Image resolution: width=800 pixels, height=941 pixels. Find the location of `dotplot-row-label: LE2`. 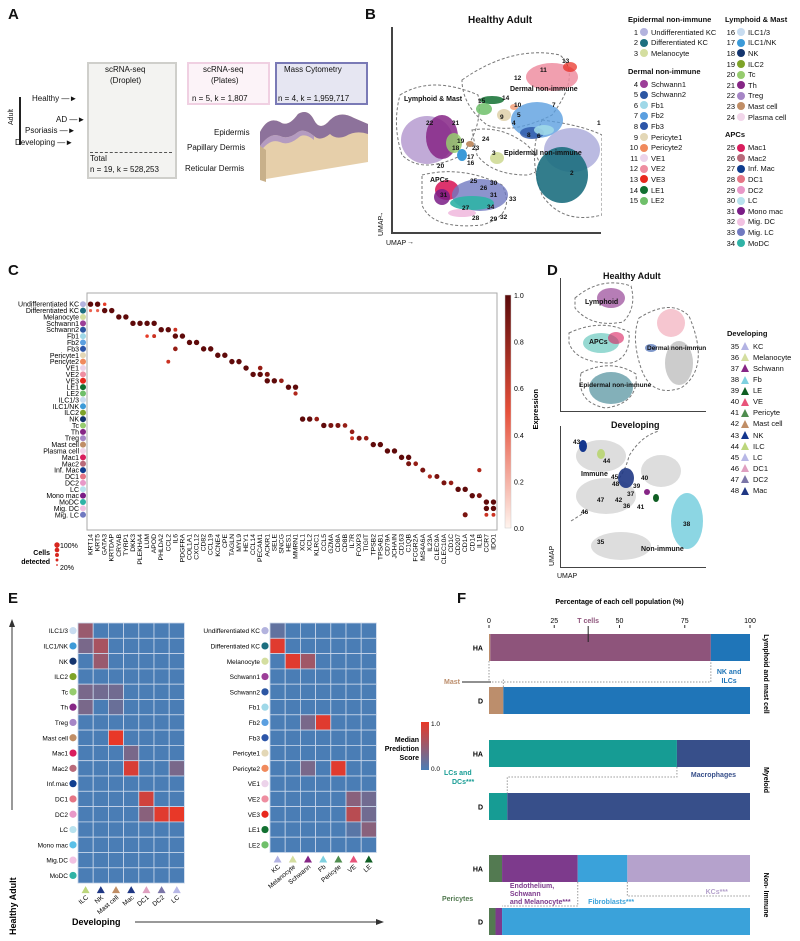

dotplot-row-label: LE2 is located at coordinates (73, 394).